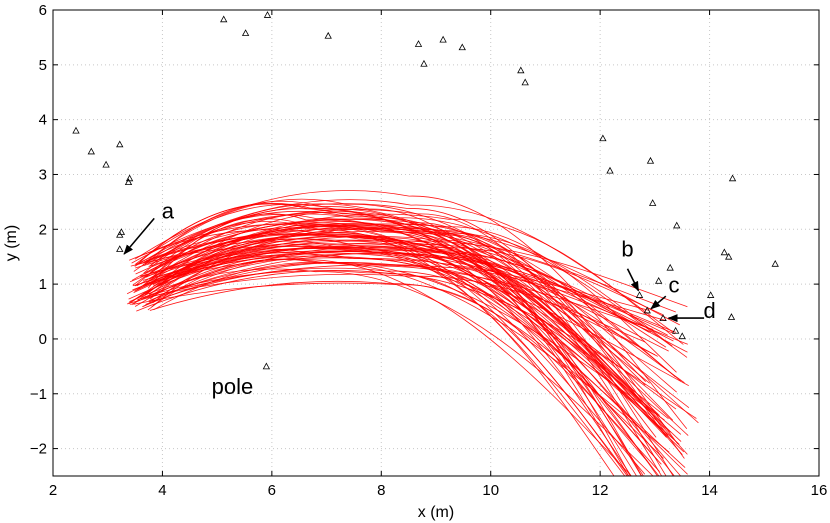  Describe the element at coordinates (381, 490) in the screenshot. I see `x-tick-label: 8` at that location.